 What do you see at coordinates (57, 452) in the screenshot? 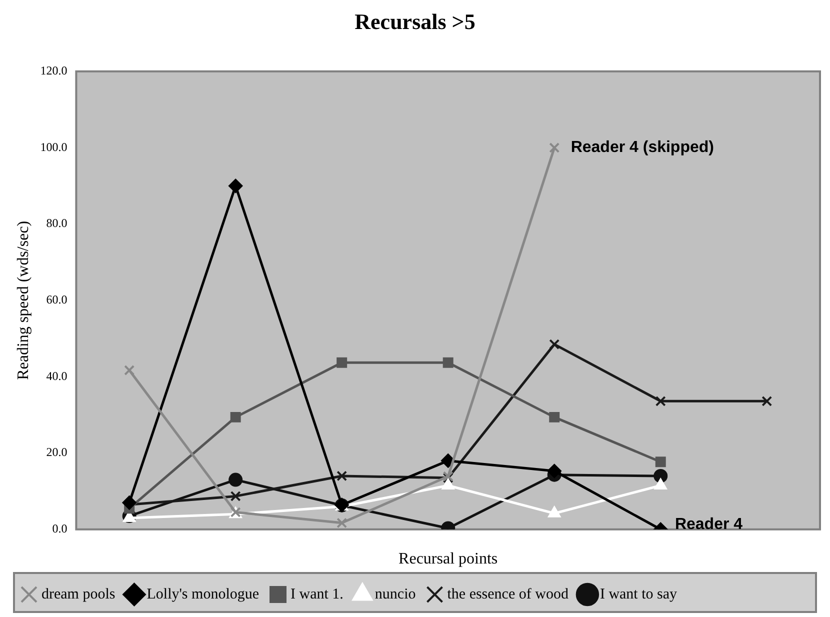
I see `y-tick-label: 20.0` at bounding box center [57, 452].